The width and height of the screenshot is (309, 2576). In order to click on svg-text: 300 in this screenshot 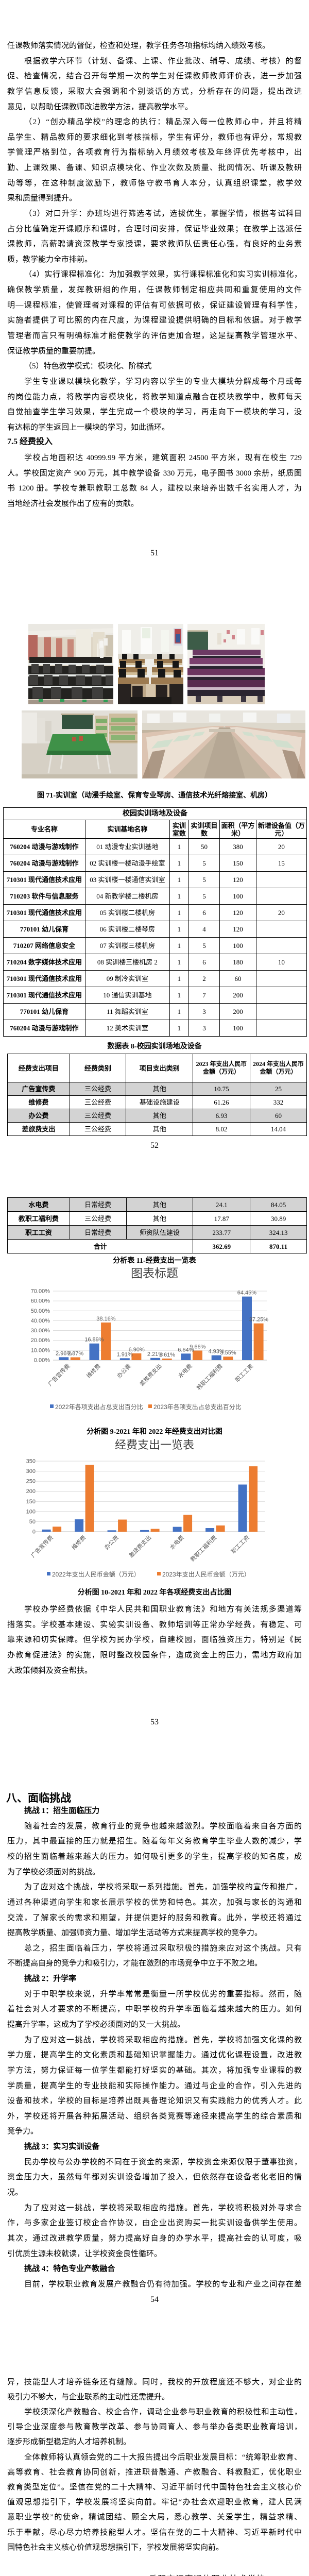, I will do `click(31, 1471)`.